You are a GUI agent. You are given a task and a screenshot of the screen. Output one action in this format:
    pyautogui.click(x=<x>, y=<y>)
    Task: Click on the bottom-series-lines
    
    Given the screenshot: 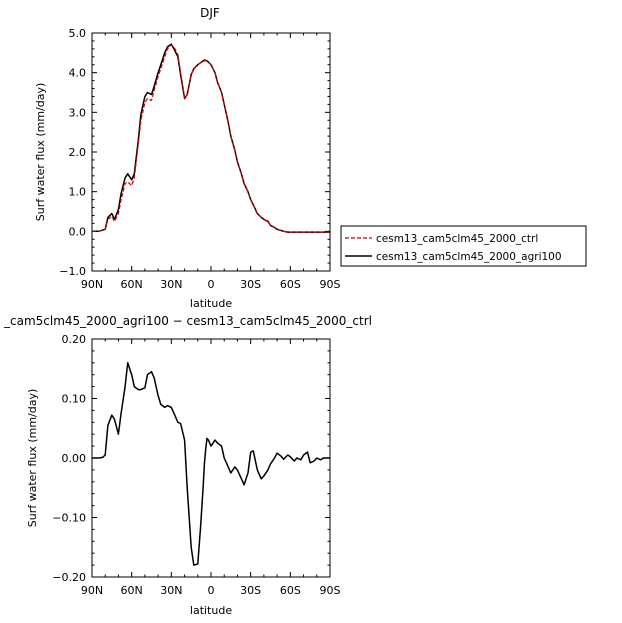 What is the action you would take?
    pyautogui.click(x=211, y=464)
    